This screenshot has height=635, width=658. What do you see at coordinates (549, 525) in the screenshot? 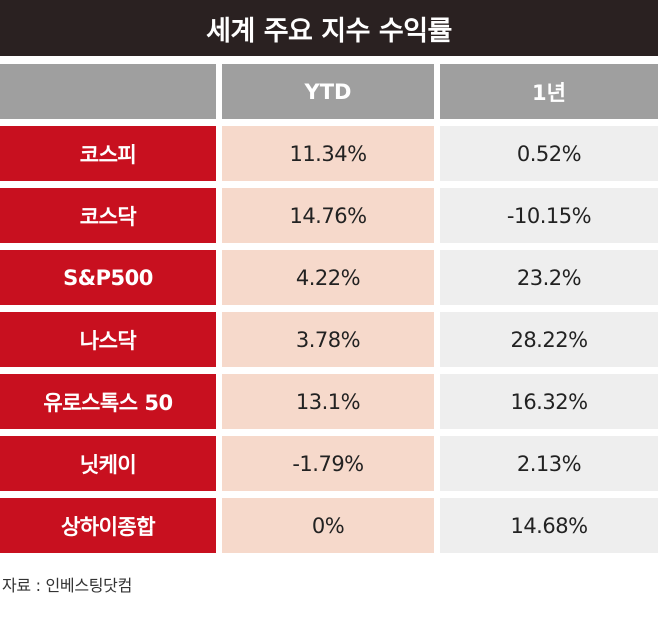
I see `one-year-value-cell: 14.68%` at bounding box center [549, 525].